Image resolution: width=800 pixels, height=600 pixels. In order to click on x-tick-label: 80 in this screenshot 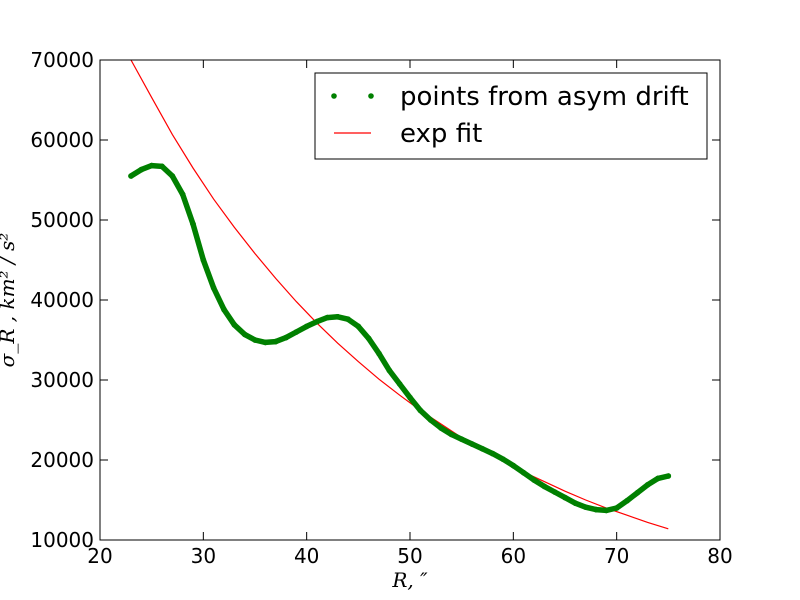, I will do `click(719, 556)`.